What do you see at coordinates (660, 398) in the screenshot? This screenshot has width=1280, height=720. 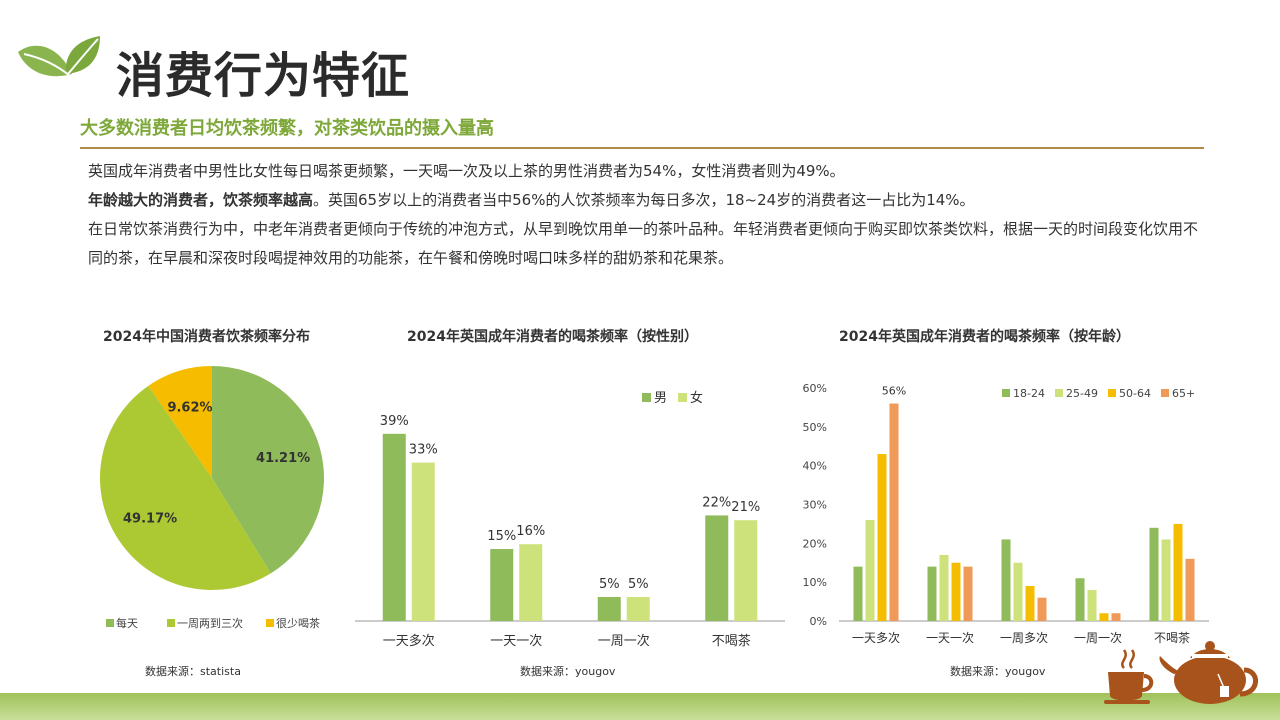 I see `legend-label: 男` at bounding box center [660, 398].